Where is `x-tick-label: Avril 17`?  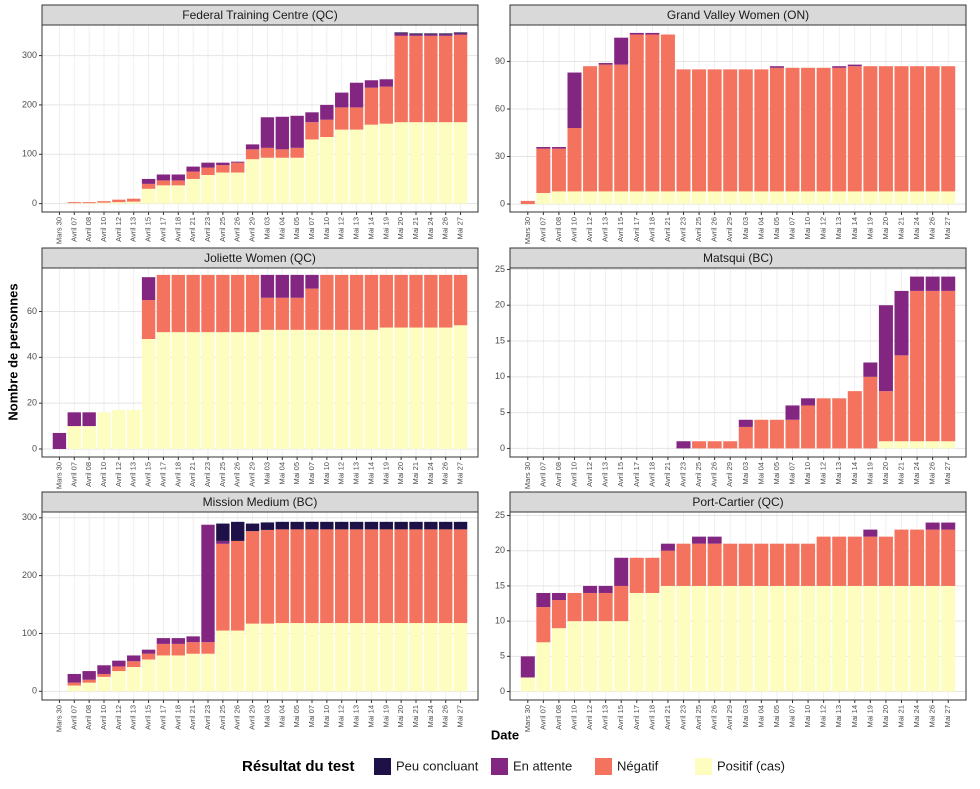
x-tick-label: Avril 17 is located at coordinates (636, 229).